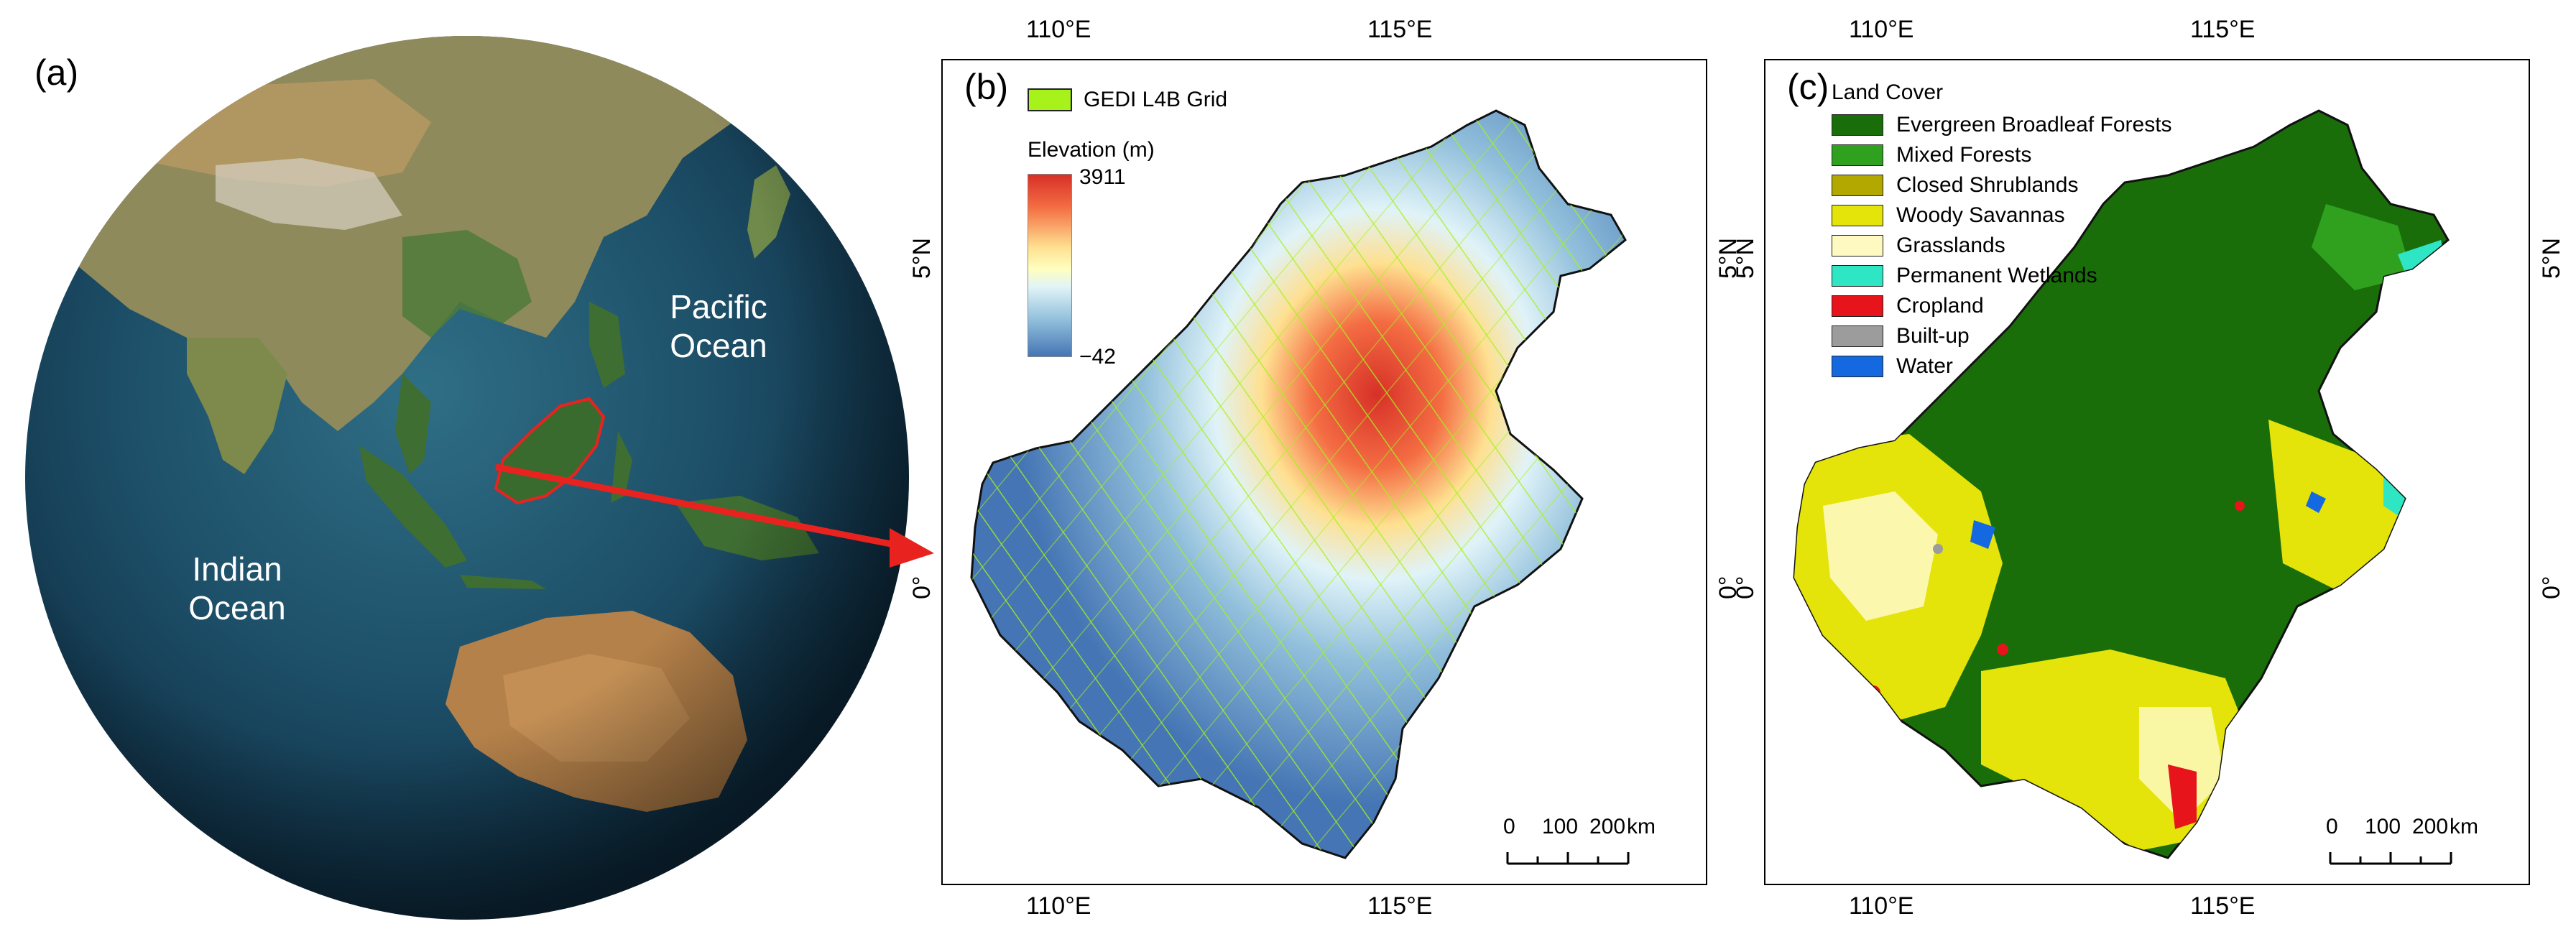 The image size is (2576, 952). What do you see at coordinates (986, 87) in the screenshot?
I see `panel-b-label: (b)` at bounding box center [986, 87].